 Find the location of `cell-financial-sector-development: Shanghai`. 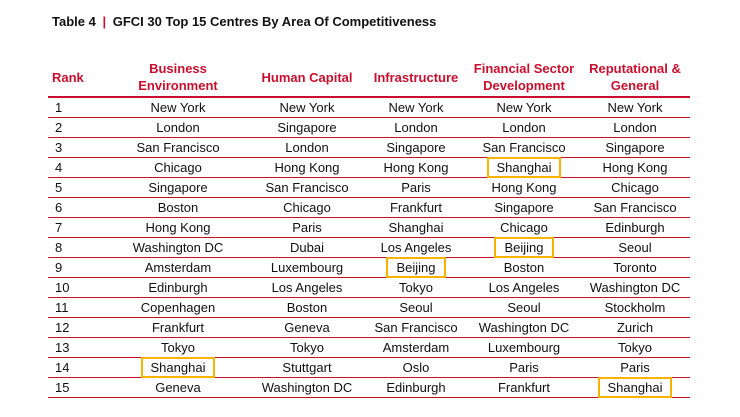

cell-financial-sector-development: Shanghai is located at coordinates (524, 167).